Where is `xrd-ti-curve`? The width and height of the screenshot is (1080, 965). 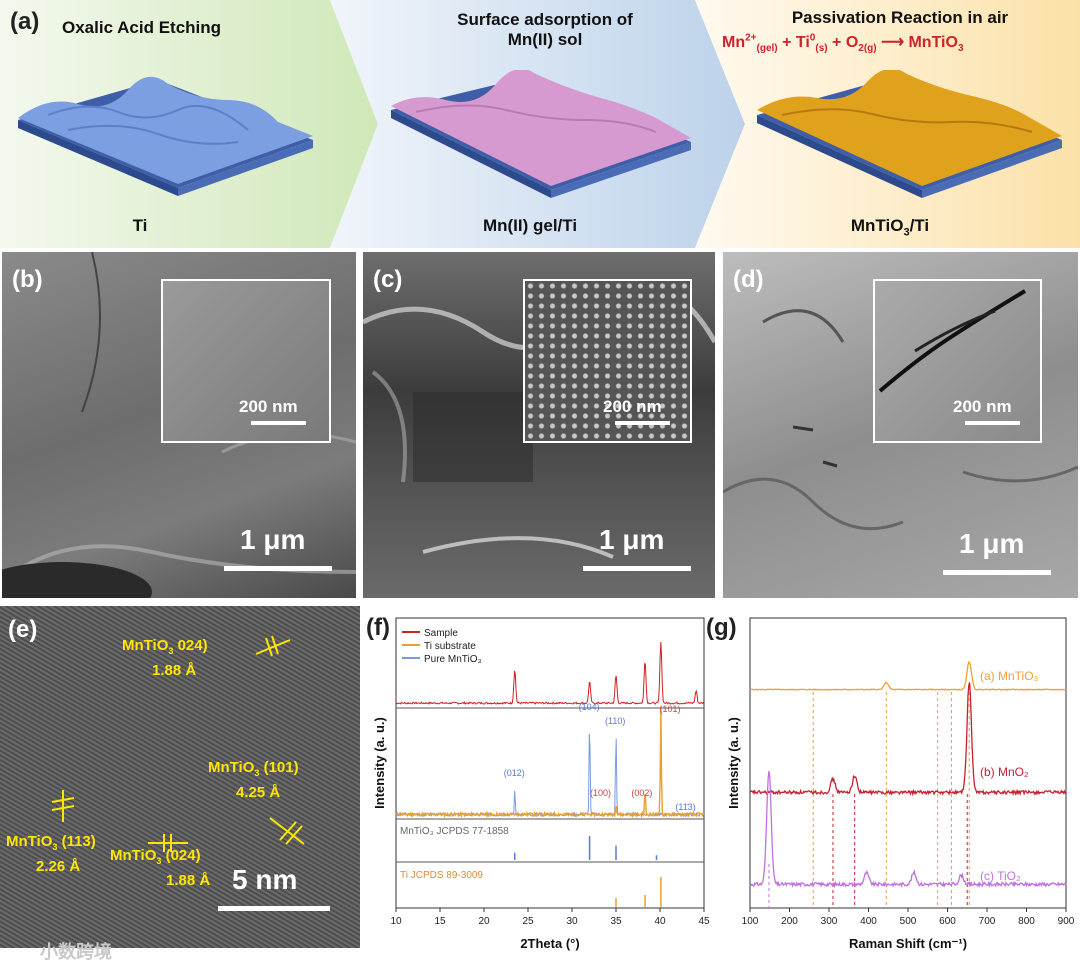
xrd-ti-curve is located at coordinates (550, 762).